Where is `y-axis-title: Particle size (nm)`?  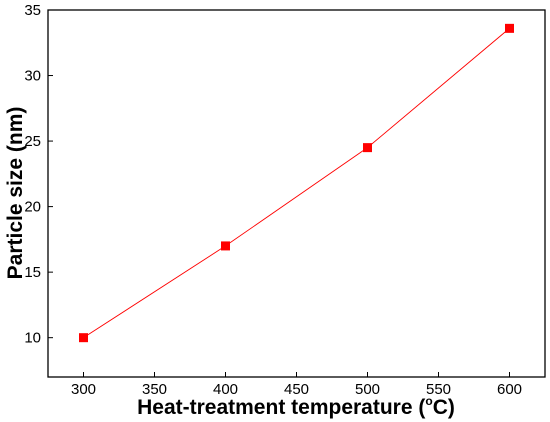
y-axis-title: Particle size (nm) is located at coordinates (15, 193).